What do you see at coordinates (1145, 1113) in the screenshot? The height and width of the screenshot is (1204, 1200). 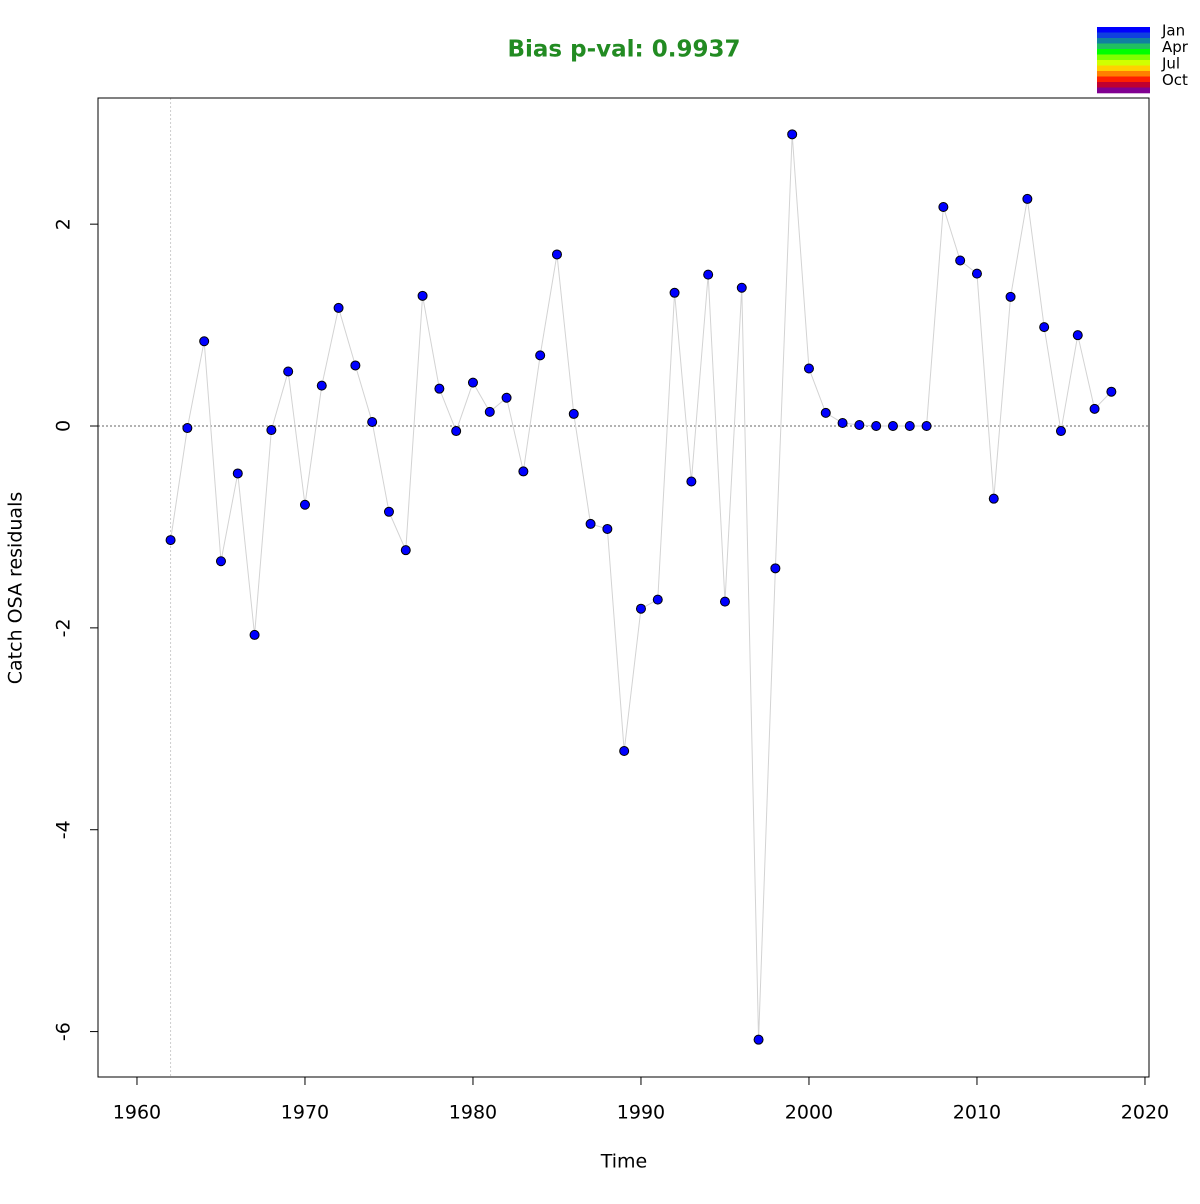 I see `x-tick-label: 2020` at bounding box center [1145, 1113].